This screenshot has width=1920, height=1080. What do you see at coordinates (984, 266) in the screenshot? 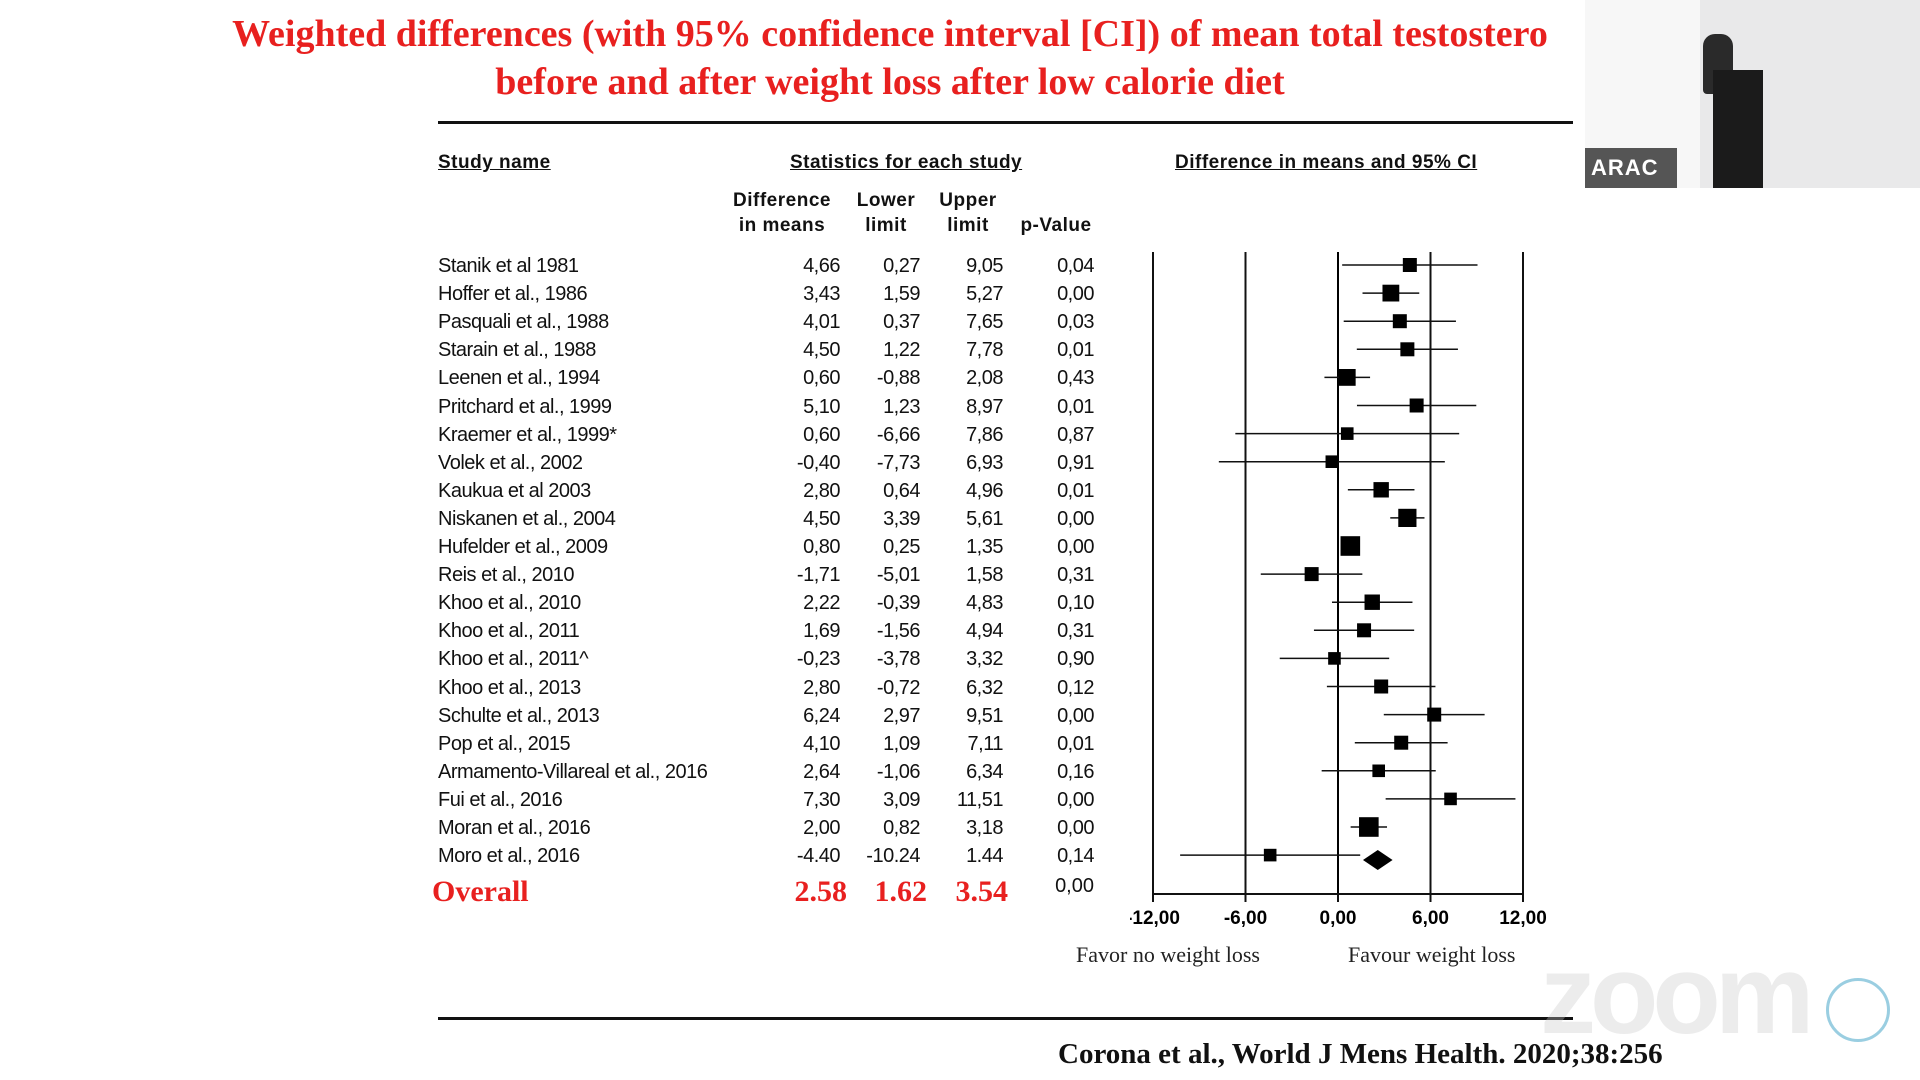
I see `upper-limit-value: 9,05` at bounding box center [984, 266].